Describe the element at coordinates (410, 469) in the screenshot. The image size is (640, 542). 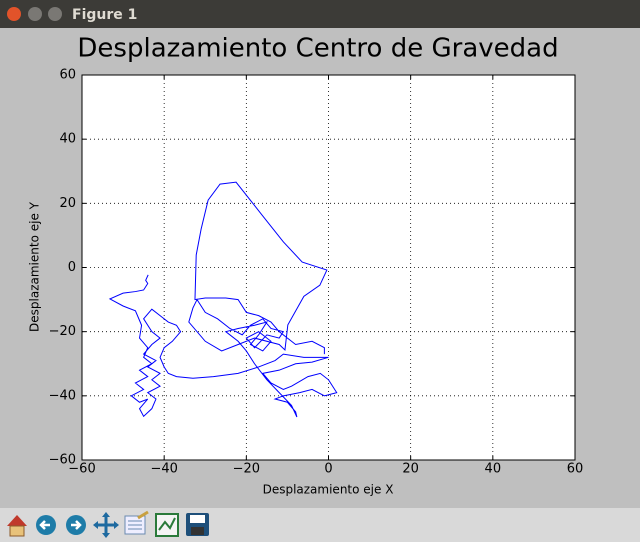
I see `x-tick-label: 20` at that location.